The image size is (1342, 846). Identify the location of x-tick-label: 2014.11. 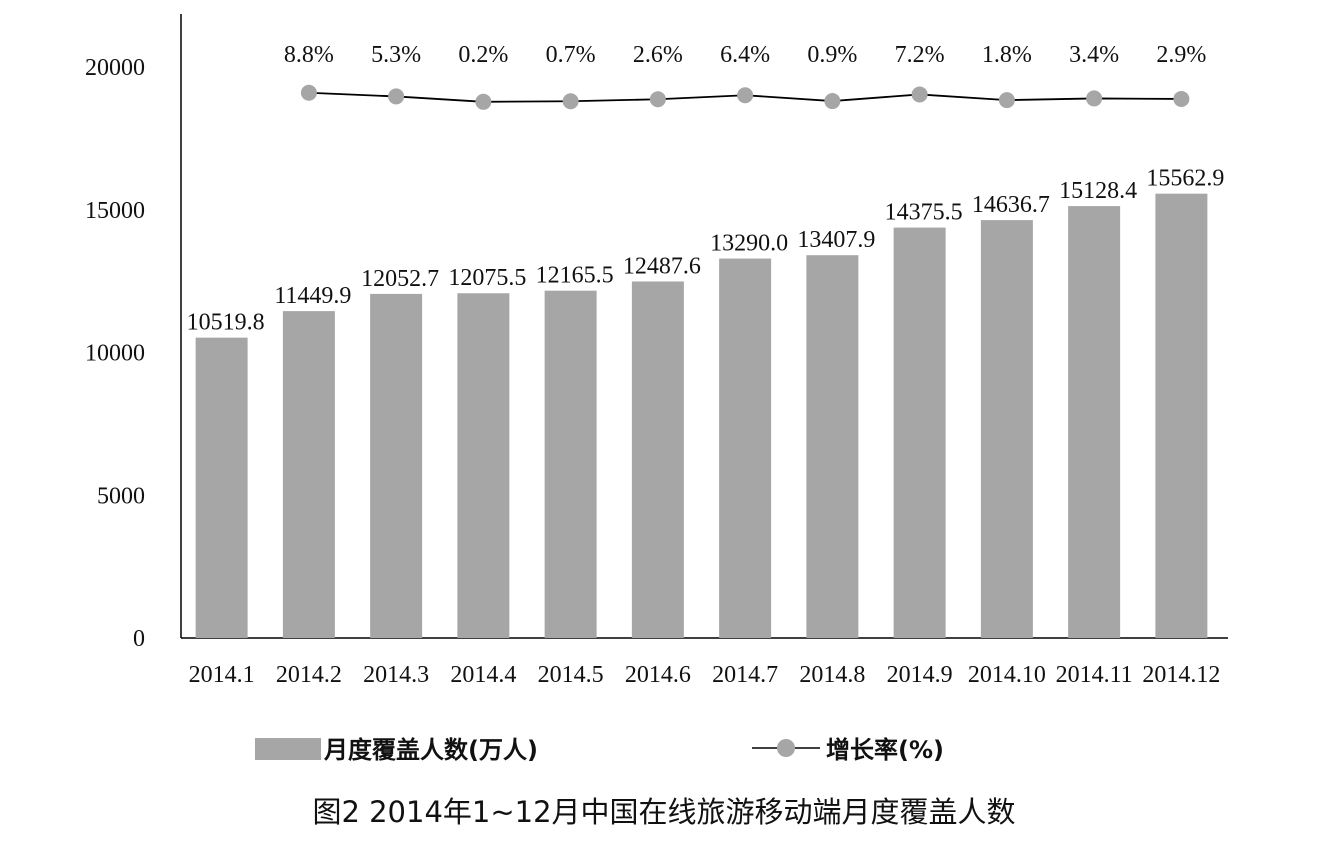
(1094, 675).